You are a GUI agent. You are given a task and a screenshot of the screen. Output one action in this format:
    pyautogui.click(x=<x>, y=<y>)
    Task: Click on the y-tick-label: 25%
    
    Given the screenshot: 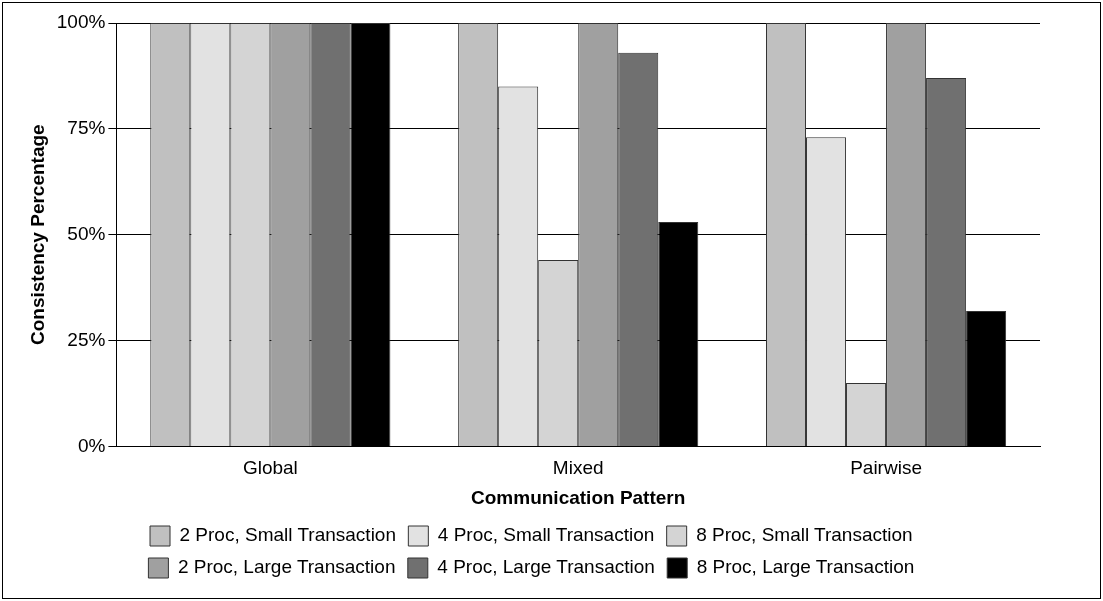 What is the action you would take?
    pyautogui.click(x=86, y=339)
    